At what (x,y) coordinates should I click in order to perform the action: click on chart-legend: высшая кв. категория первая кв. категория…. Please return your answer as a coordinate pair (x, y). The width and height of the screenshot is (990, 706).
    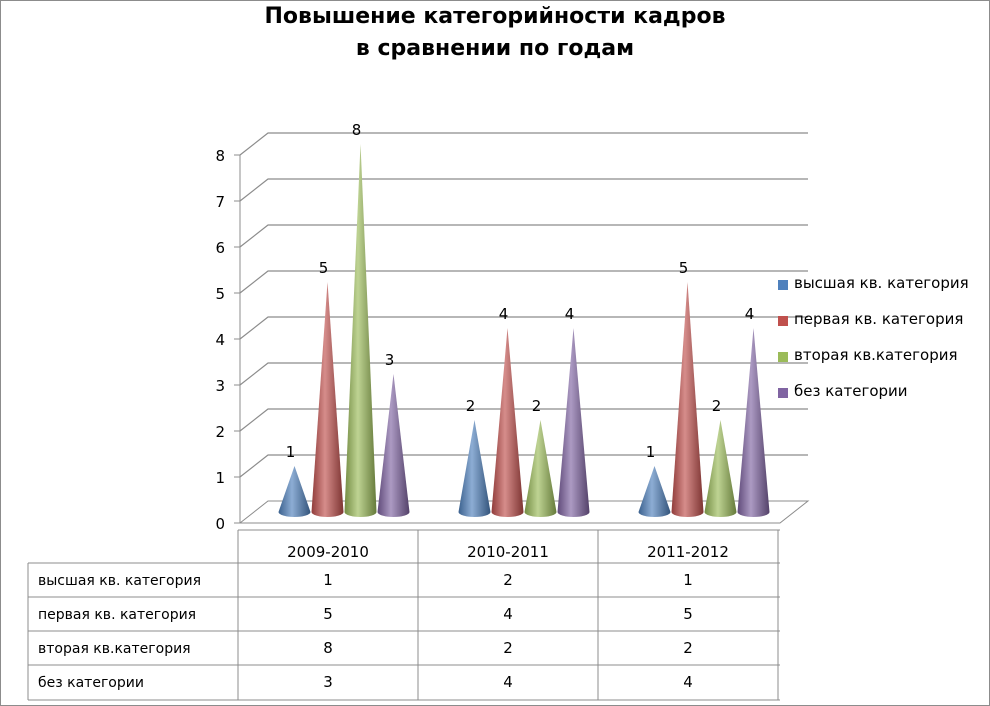
    Looking at the image, I should click on (883, 344).